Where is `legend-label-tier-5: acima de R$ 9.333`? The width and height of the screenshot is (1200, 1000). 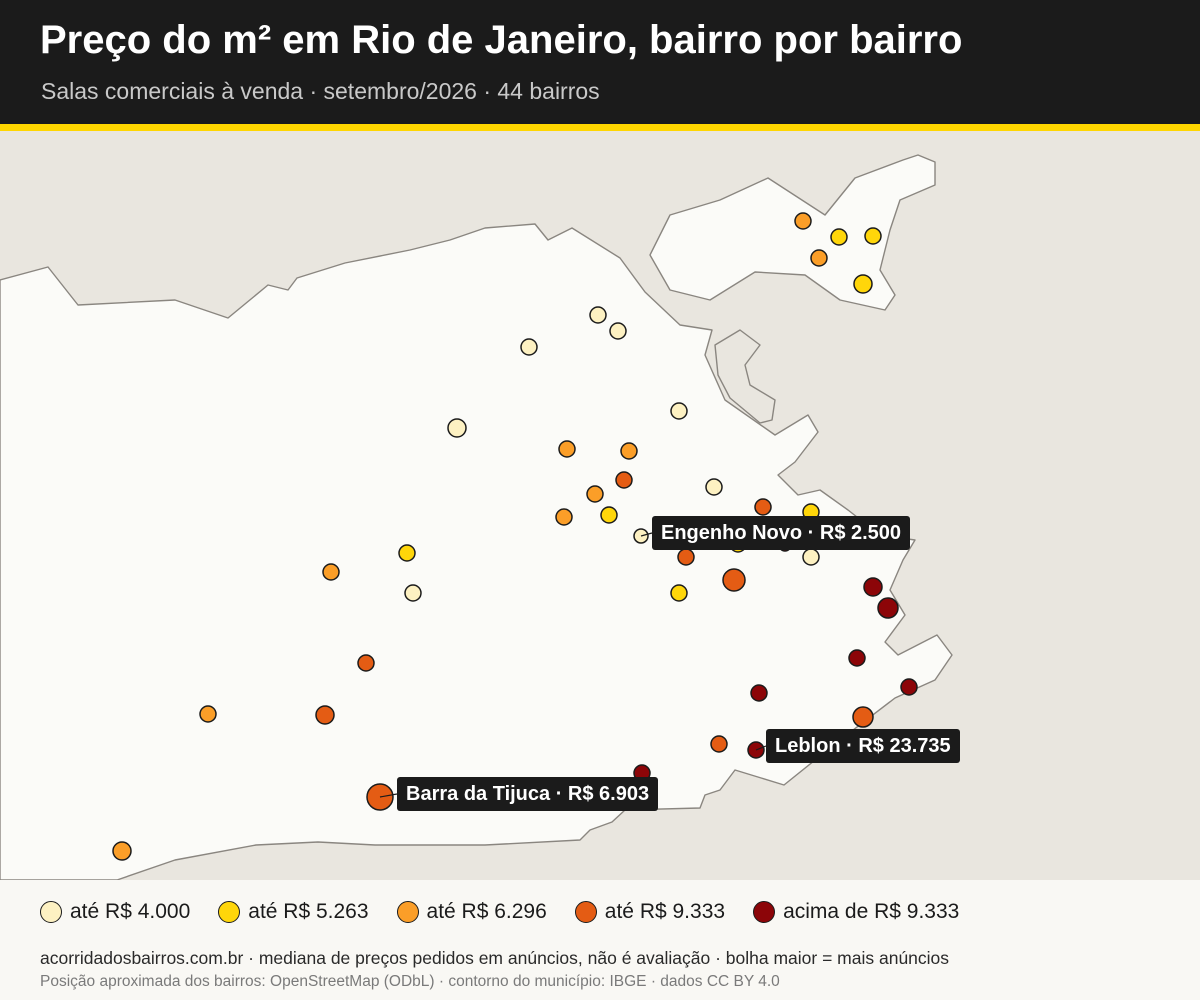
legend-label-tier-5: acima de R$ 9.333 is located at coordinates (871, 911).